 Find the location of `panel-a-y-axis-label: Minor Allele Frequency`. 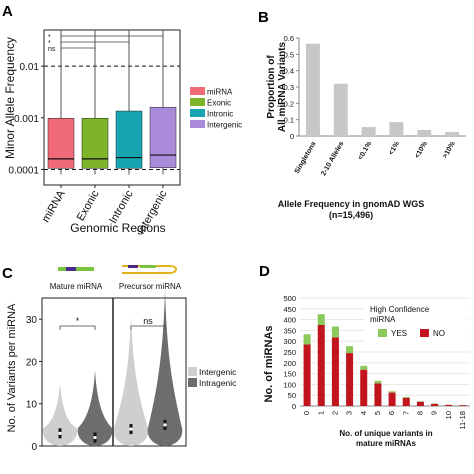

panel-a-y-axis-label: Minor Allele Frequency is located at coordinates (10, 98).